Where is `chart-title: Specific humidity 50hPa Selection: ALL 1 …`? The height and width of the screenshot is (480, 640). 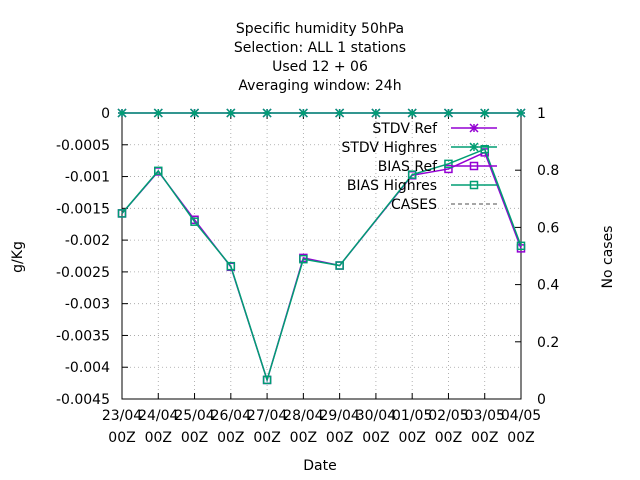
chart-title: Specific humidity 50hPa Selection: ALL 1 … is located at coordinates (320, 57).